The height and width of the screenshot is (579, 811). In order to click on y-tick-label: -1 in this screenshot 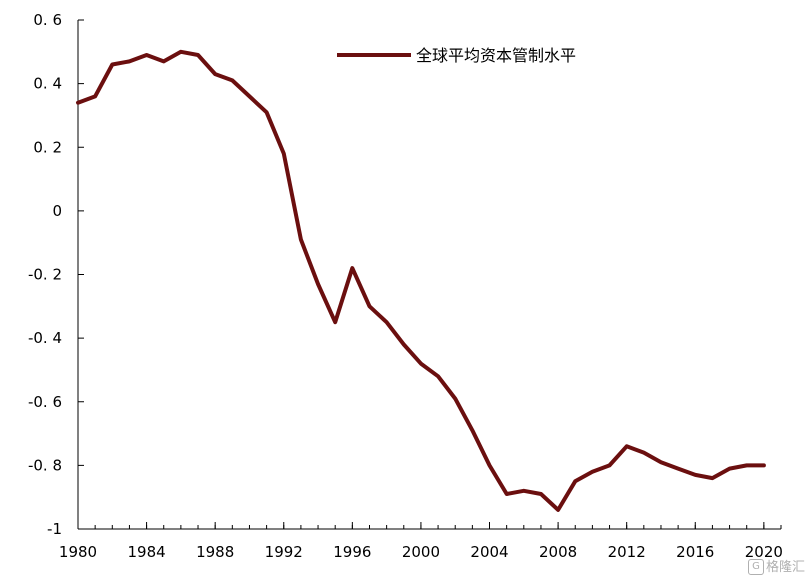, I will do `click(54, 529)`.